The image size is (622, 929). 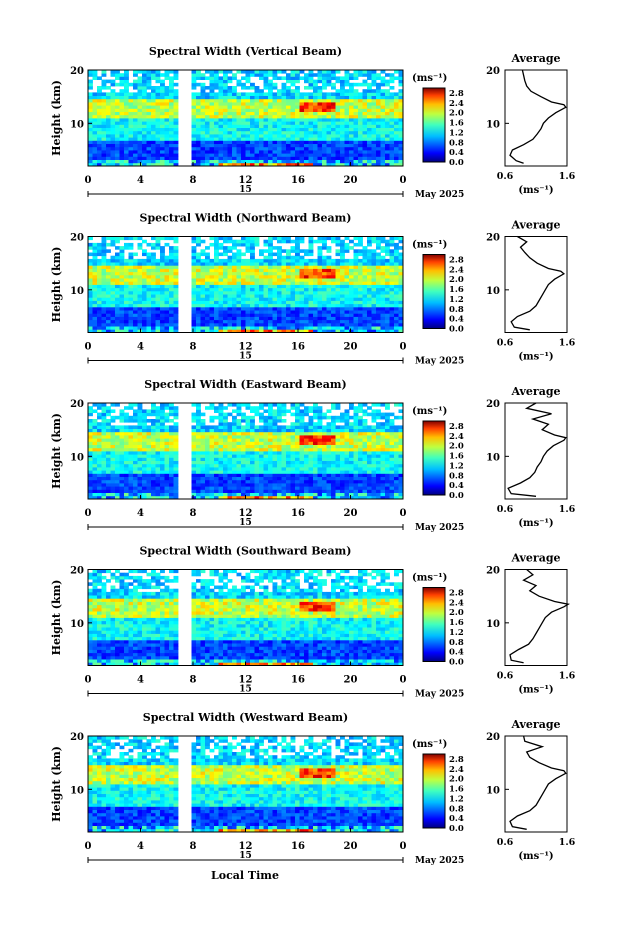 What do you see at coordinates (505, 343) in the screenshot?
I see `profile-x-tick-label: 0.6` at bounding box center [505, 343].